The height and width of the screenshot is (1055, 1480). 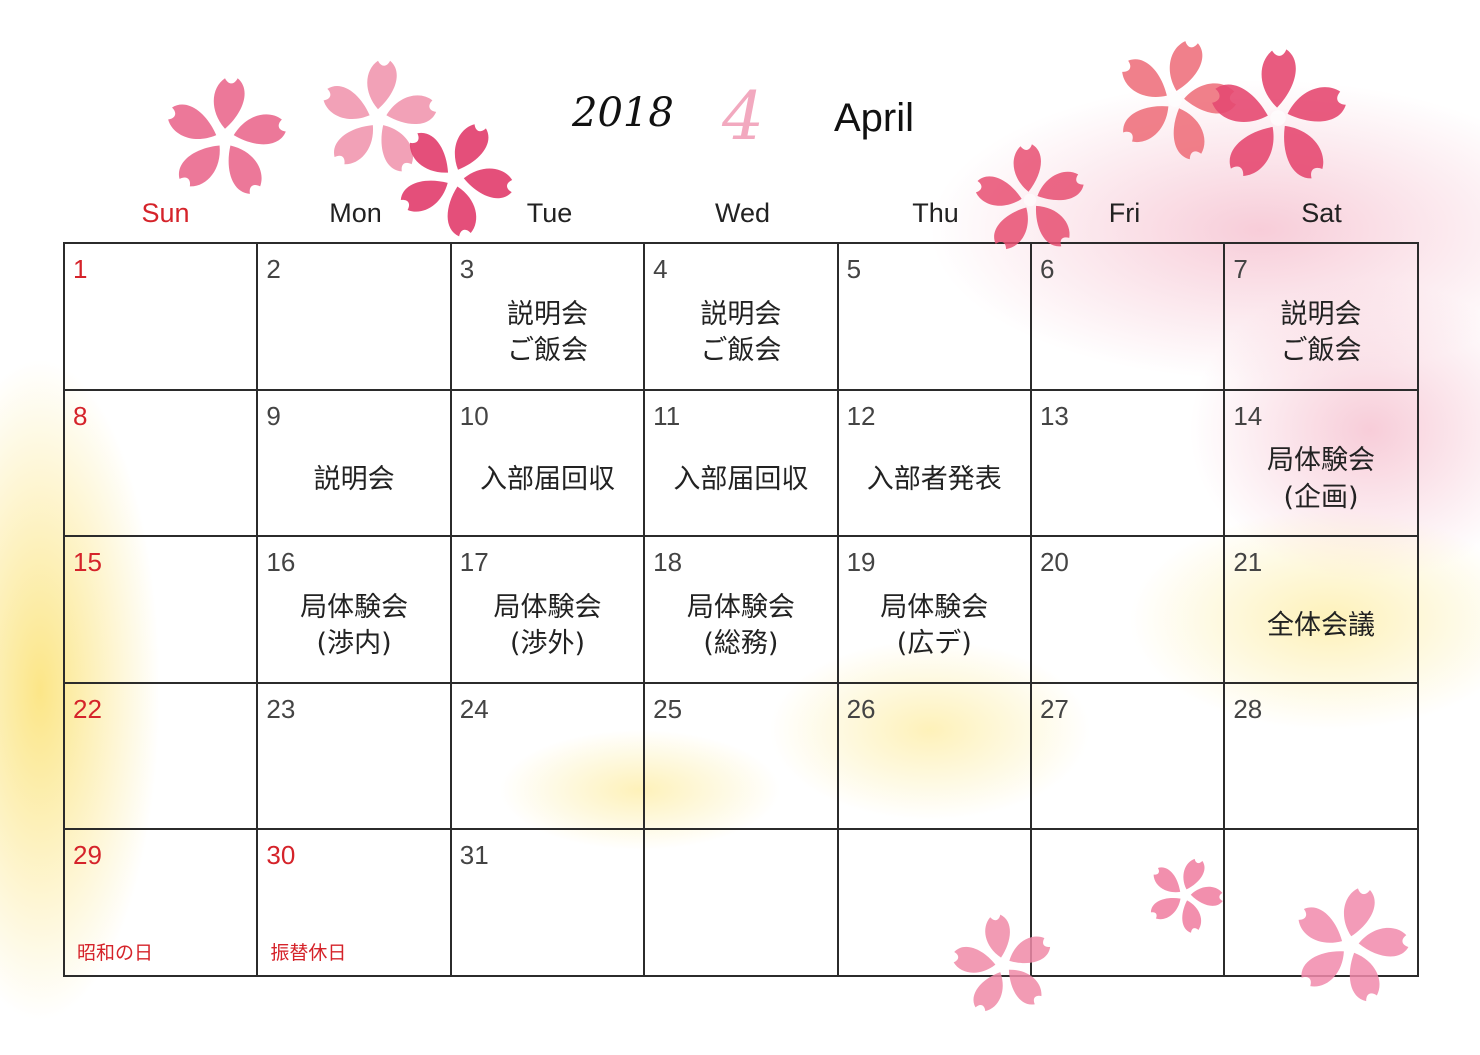 I want to click on day-cell: 3 説明会 ご飯会, so click(x=548, y=317).